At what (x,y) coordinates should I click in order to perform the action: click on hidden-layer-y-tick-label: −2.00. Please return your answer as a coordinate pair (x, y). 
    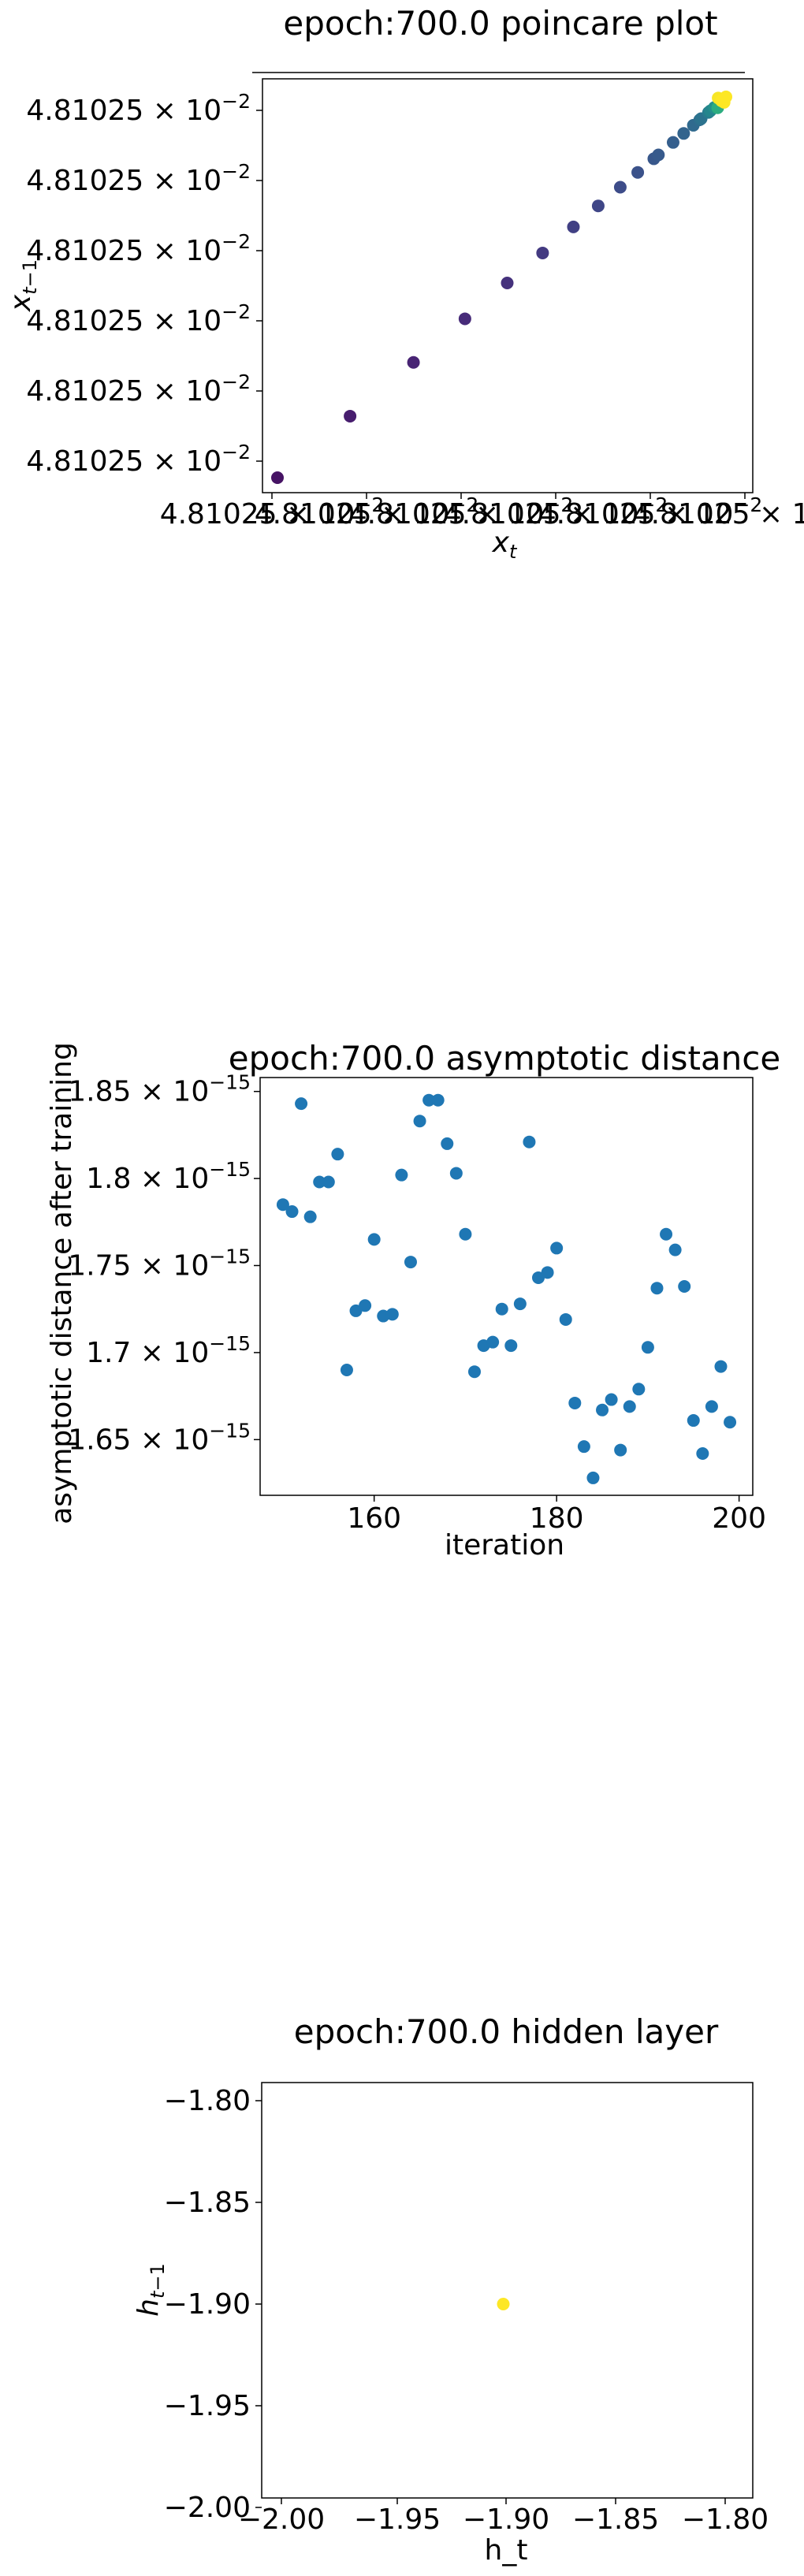
    Looking at the image, I should click on (207, 2508).